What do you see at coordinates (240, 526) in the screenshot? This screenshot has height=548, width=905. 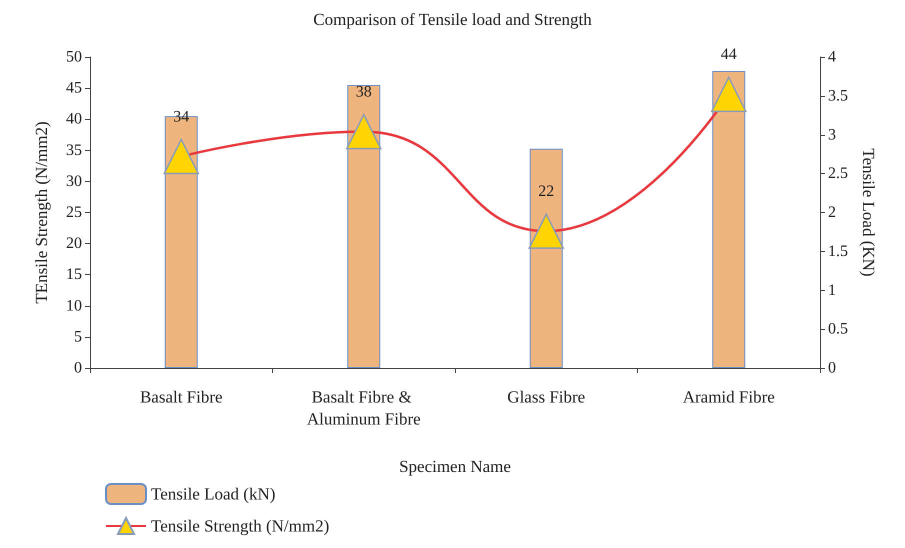 I see `legend-label: Tensile Strength (N/mm2)` at bounding box center [240, 526].